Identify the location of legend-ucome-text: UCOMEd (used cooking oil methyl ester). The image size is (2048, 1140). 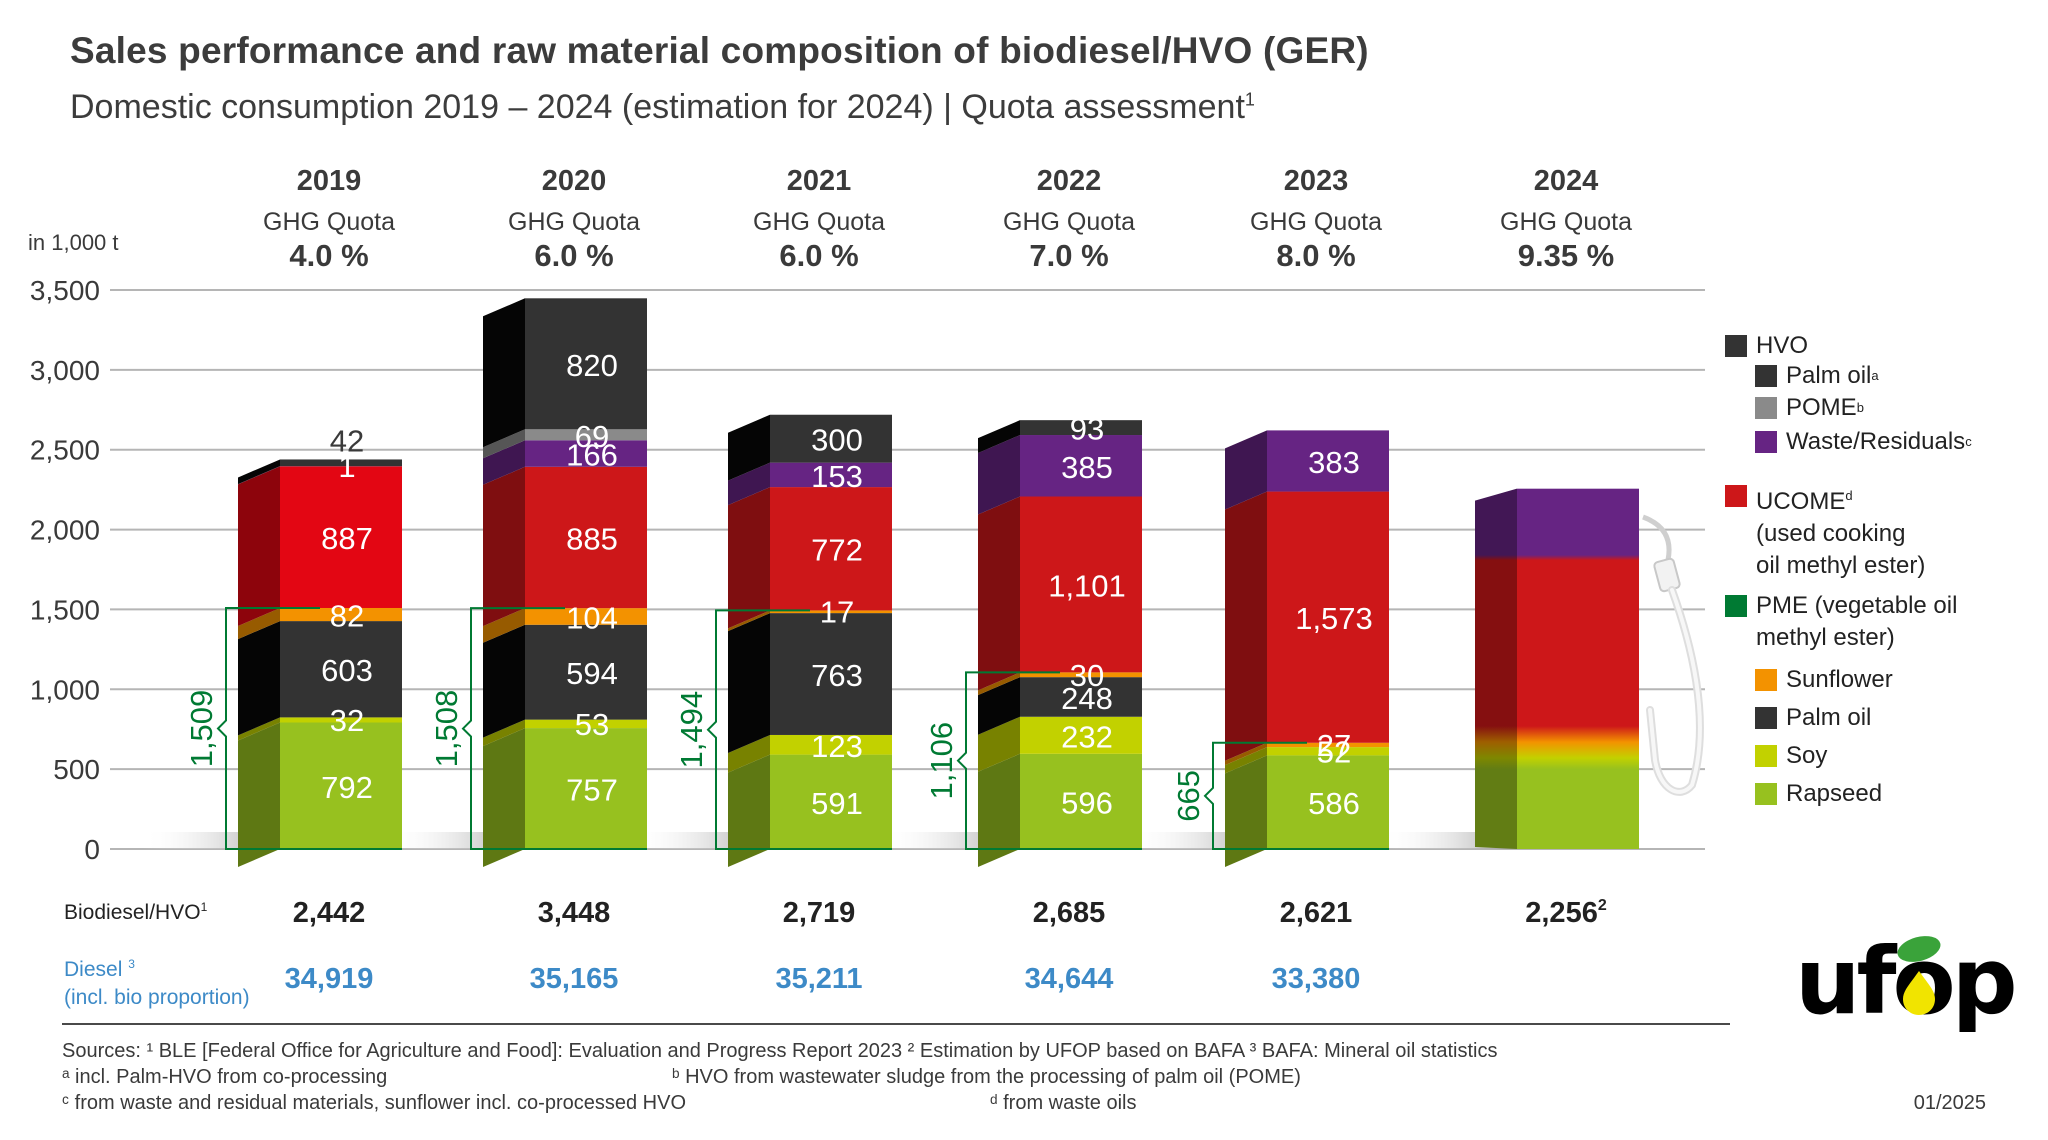
(1840, 531).